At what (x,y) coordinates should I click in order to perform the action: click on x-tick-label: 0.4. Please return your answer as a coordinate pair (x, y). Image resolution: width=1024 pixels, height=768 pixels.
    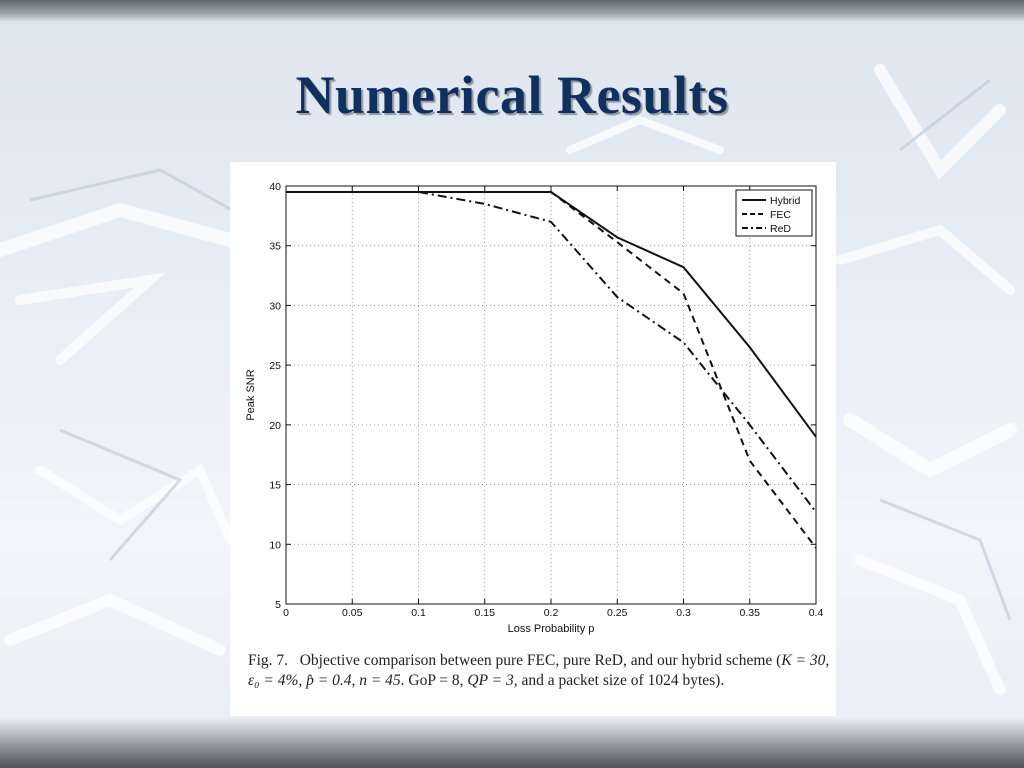
    Looking at the image, I should click on (816, 613).